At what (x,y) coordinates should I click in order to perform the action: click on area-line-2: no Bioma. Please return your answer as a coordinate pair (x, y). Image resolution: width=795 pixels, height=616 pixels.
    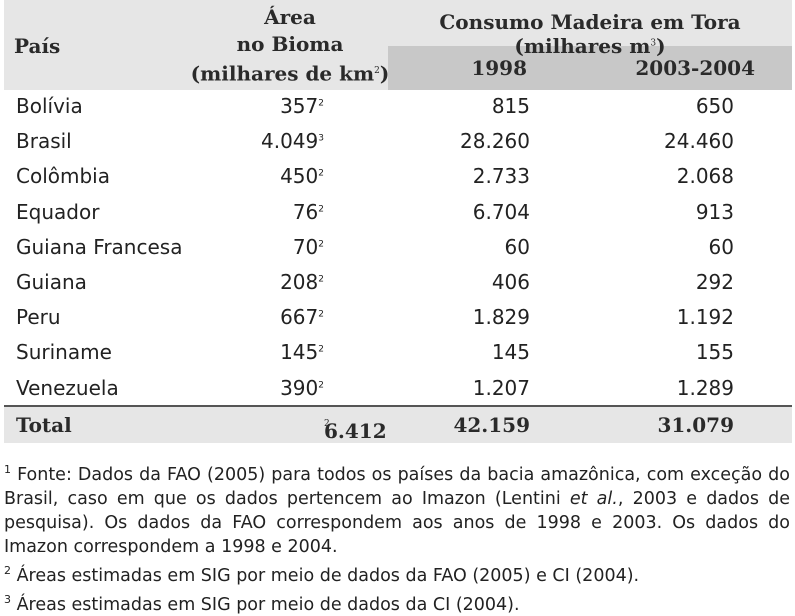
    Looking at the image, I should click on (290, 44).